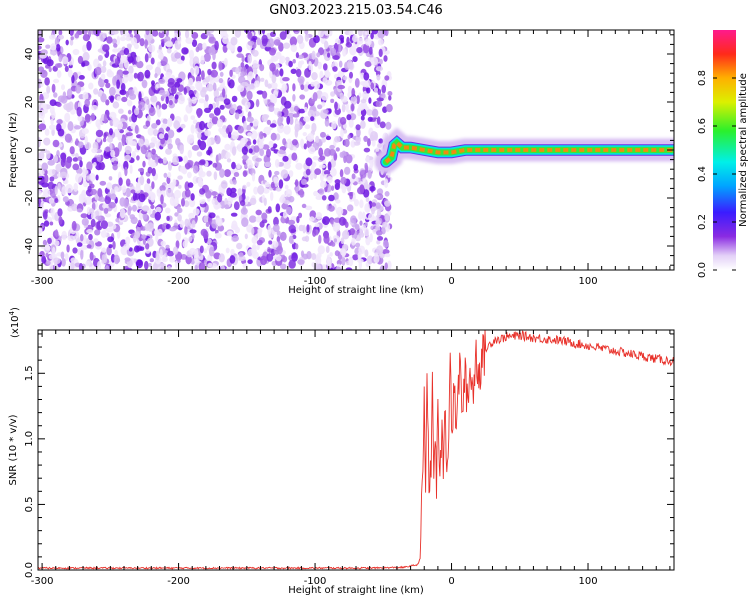 This screenshot has height=600, width=750. I want to click on signal-band-layer, so click(524, 150).